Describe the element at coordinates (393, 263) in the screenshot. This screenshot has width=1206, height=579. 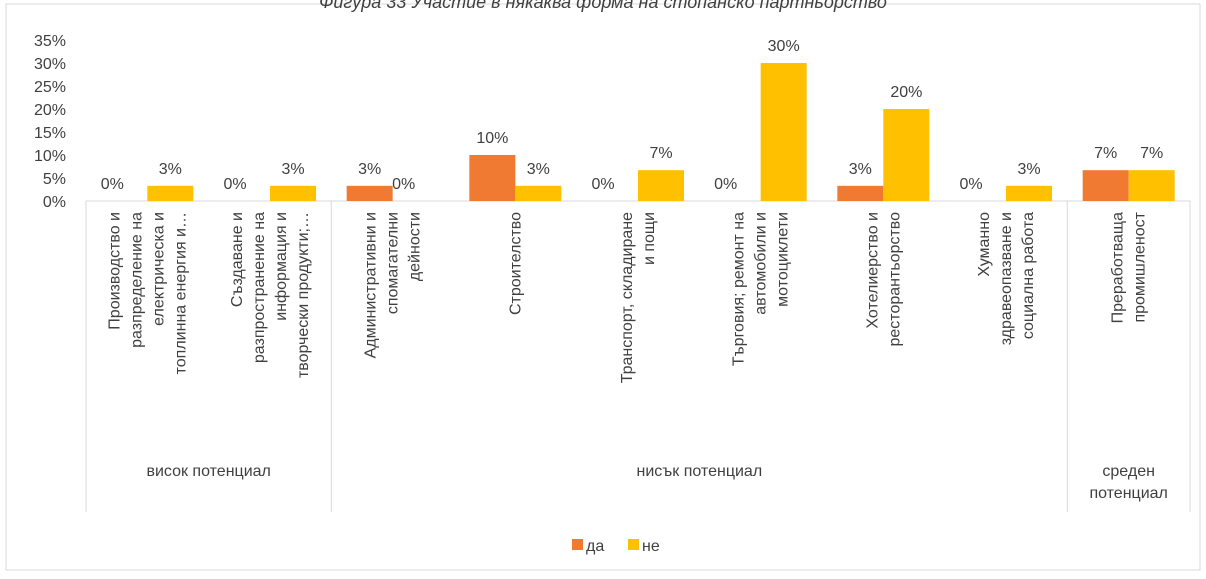
I see `x-tick-label: спомагателни` at that location.